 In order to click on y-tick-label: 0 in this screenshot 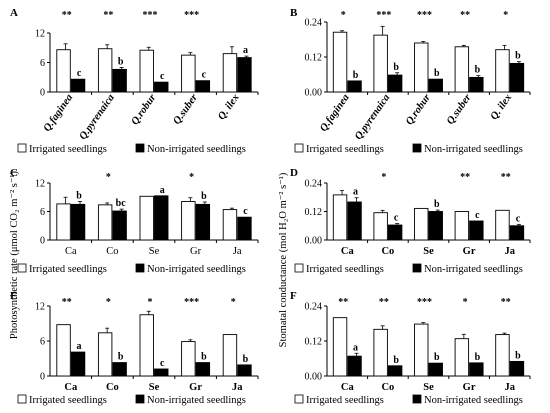, I will do `click(42, 93)`.